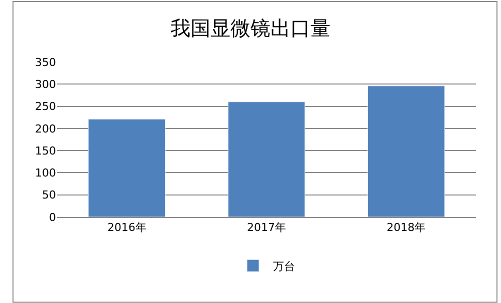 This screenshot has width=501, height=303. Describe the element at coordinates (45, 173) in the screenshot. I see `y-tick-label: 100` at that location.